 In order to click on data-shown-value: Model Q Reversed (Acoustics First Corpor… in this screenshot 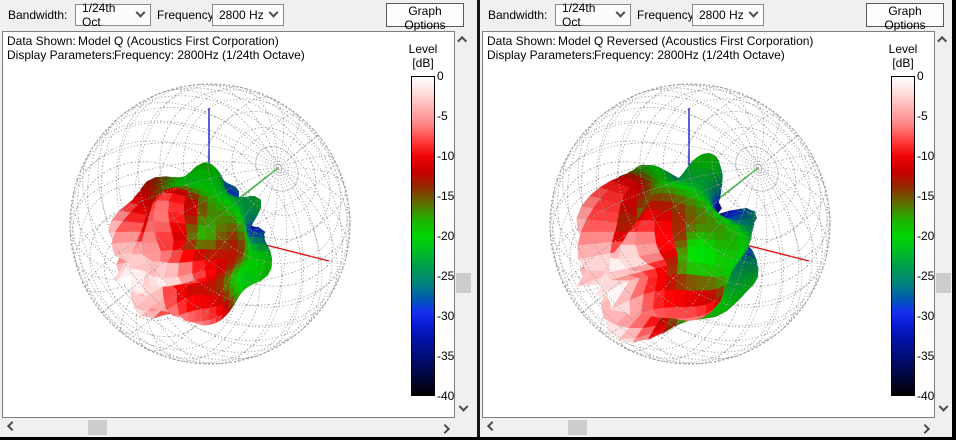, I will do `click(686, 41)`.